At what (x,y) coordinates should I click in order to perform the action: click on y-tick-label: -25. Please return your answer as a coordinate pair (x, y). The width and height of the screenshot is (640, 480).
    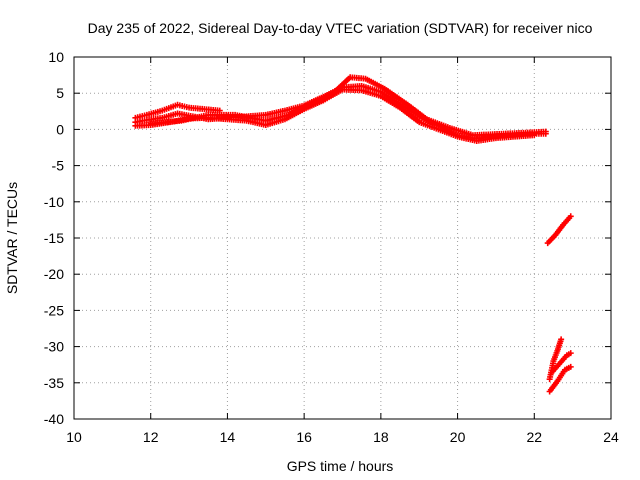
    Looking at the image, I should click on (54, 310).